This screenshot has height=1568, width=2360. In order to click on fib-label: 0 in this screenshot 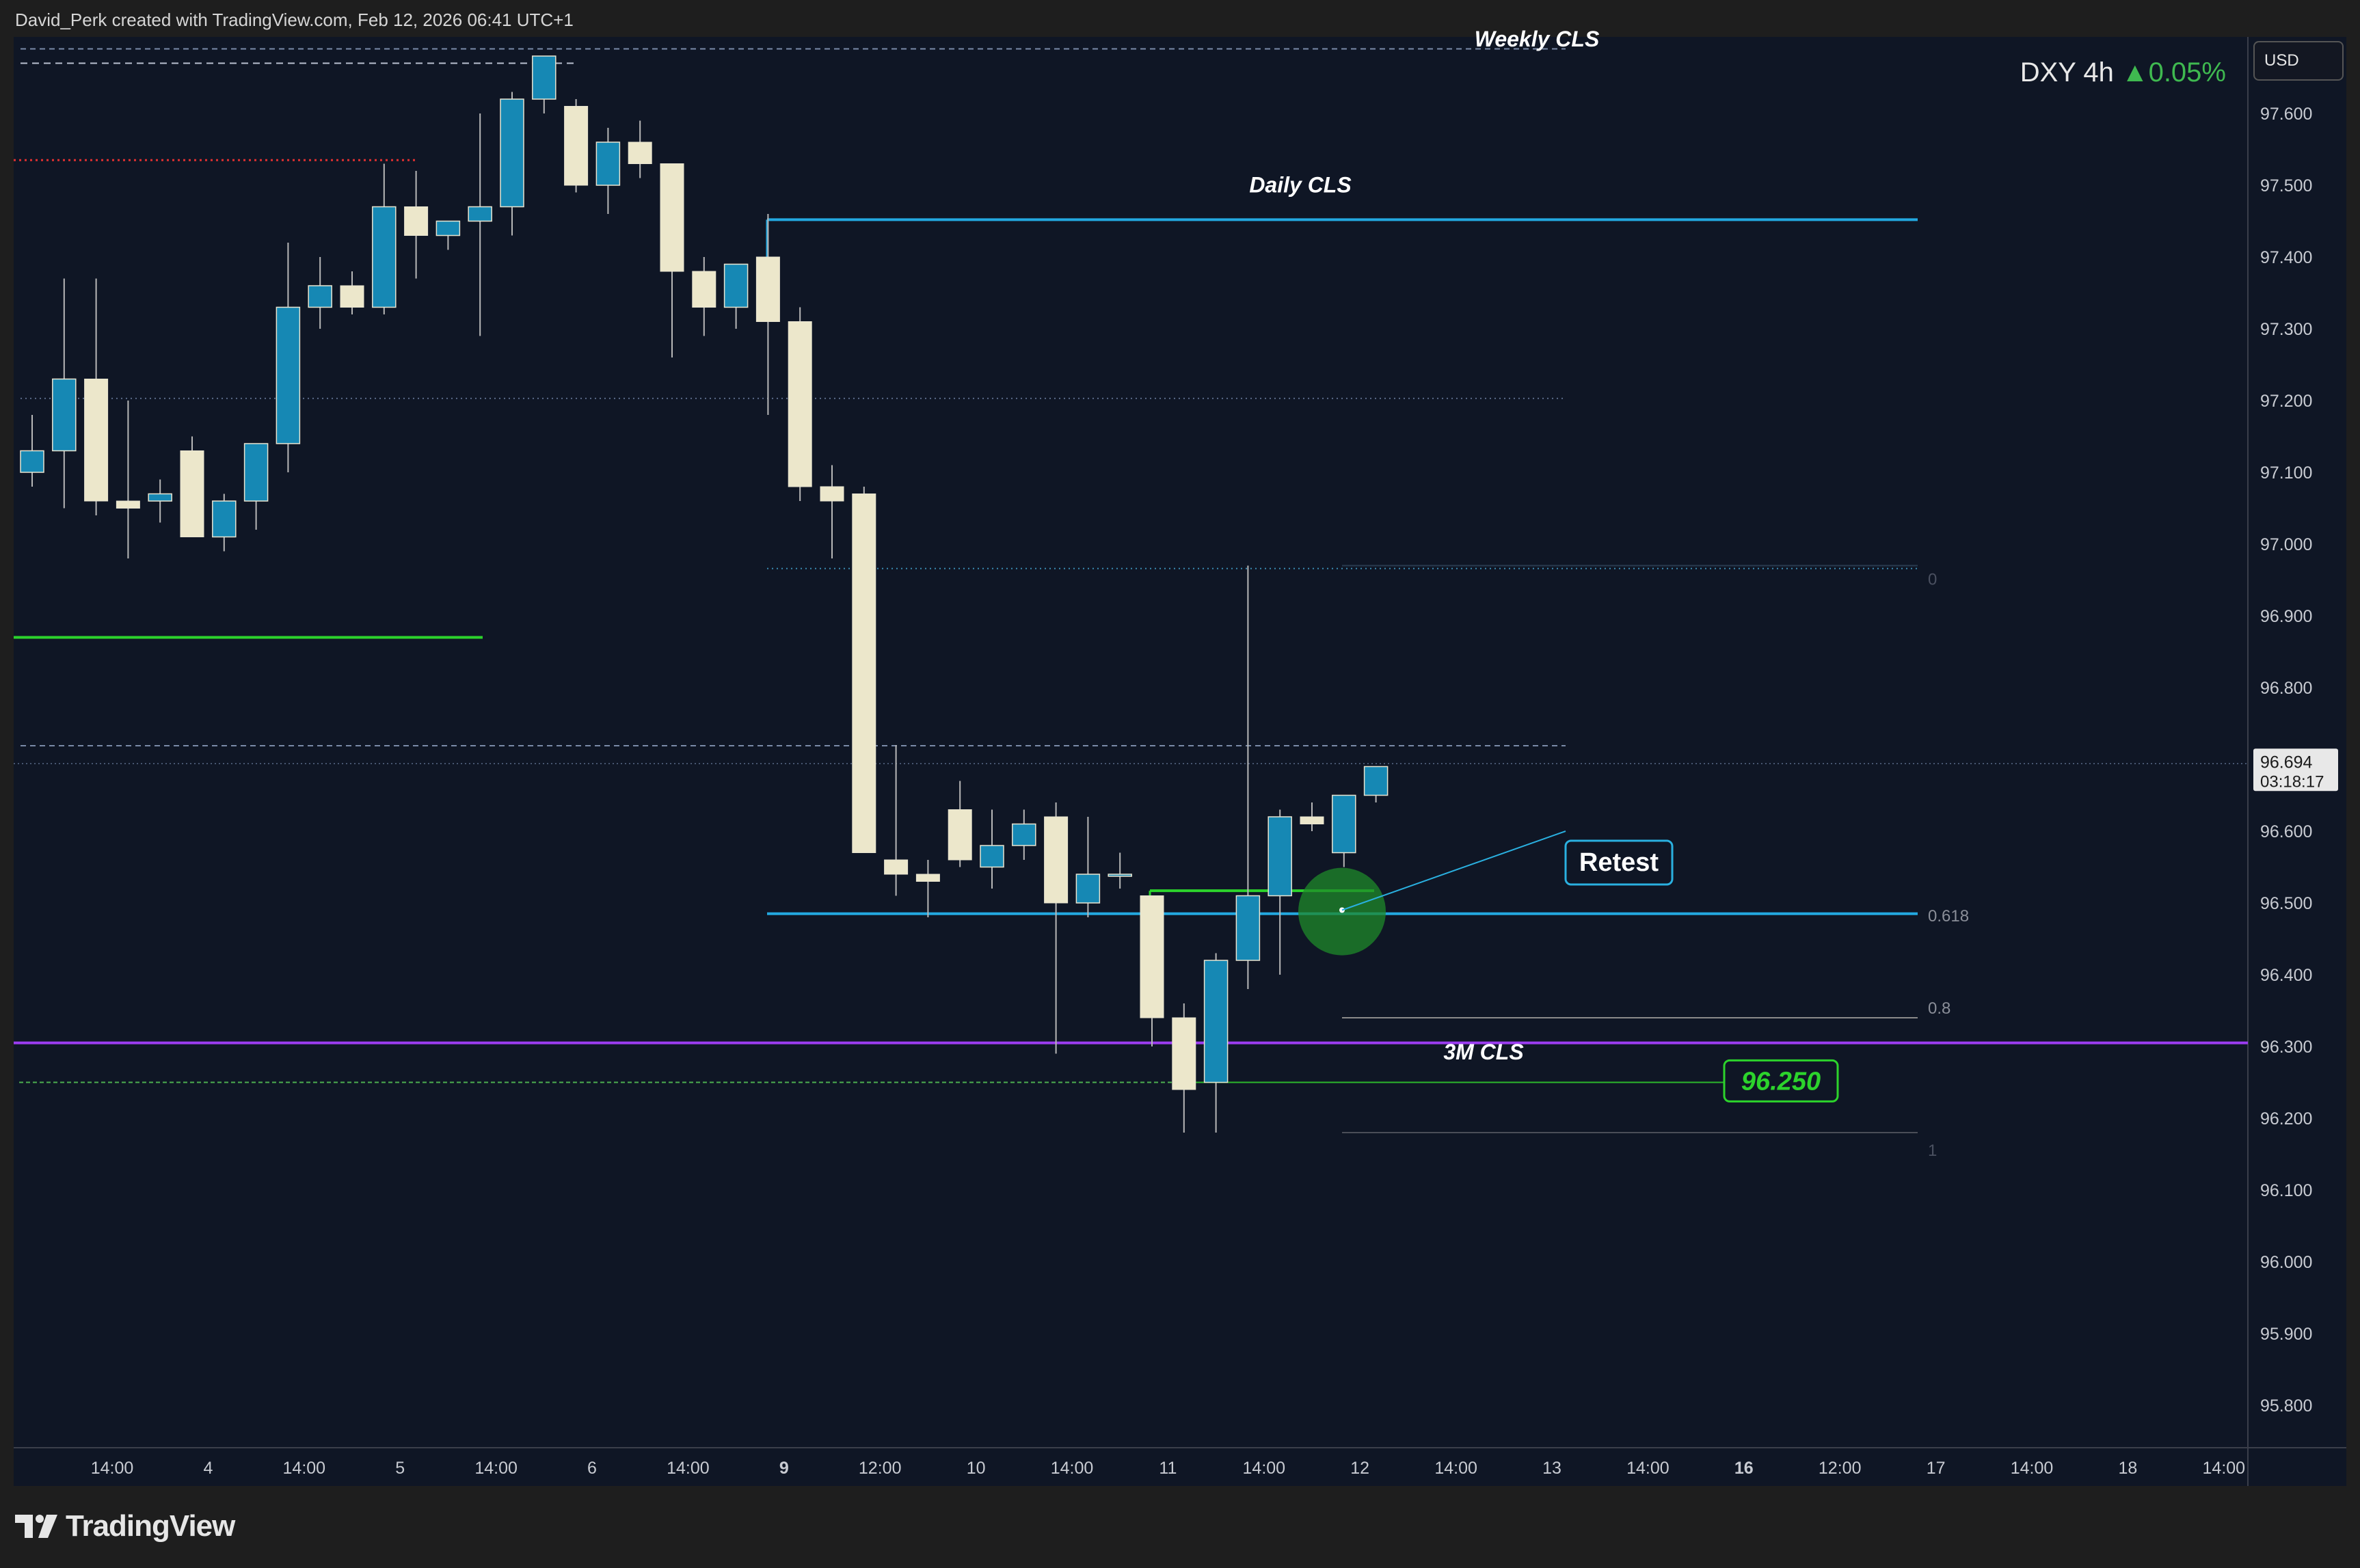, I will do `click(1933, 580)`.